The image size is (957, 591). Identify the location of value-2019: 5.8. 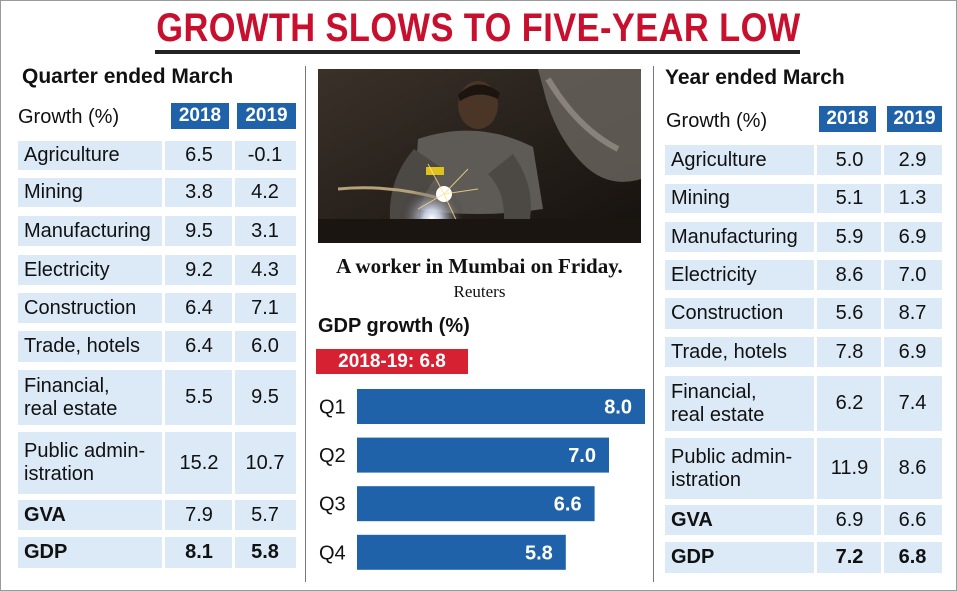
(265, 552).